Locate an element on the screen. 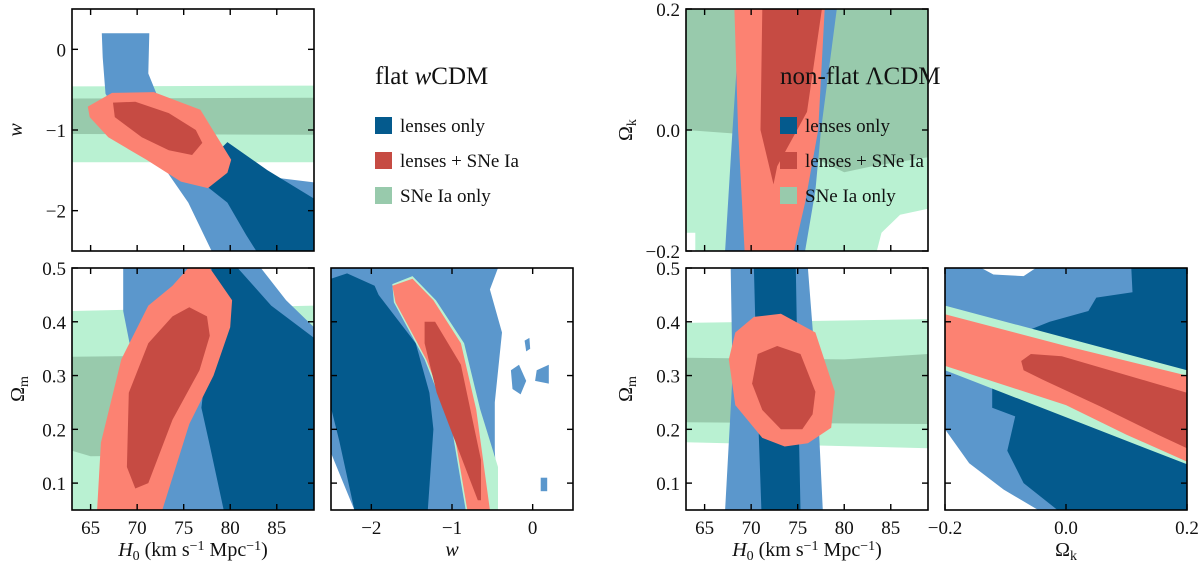  x-tick-label: −1 is located at coordinates (452, 528).